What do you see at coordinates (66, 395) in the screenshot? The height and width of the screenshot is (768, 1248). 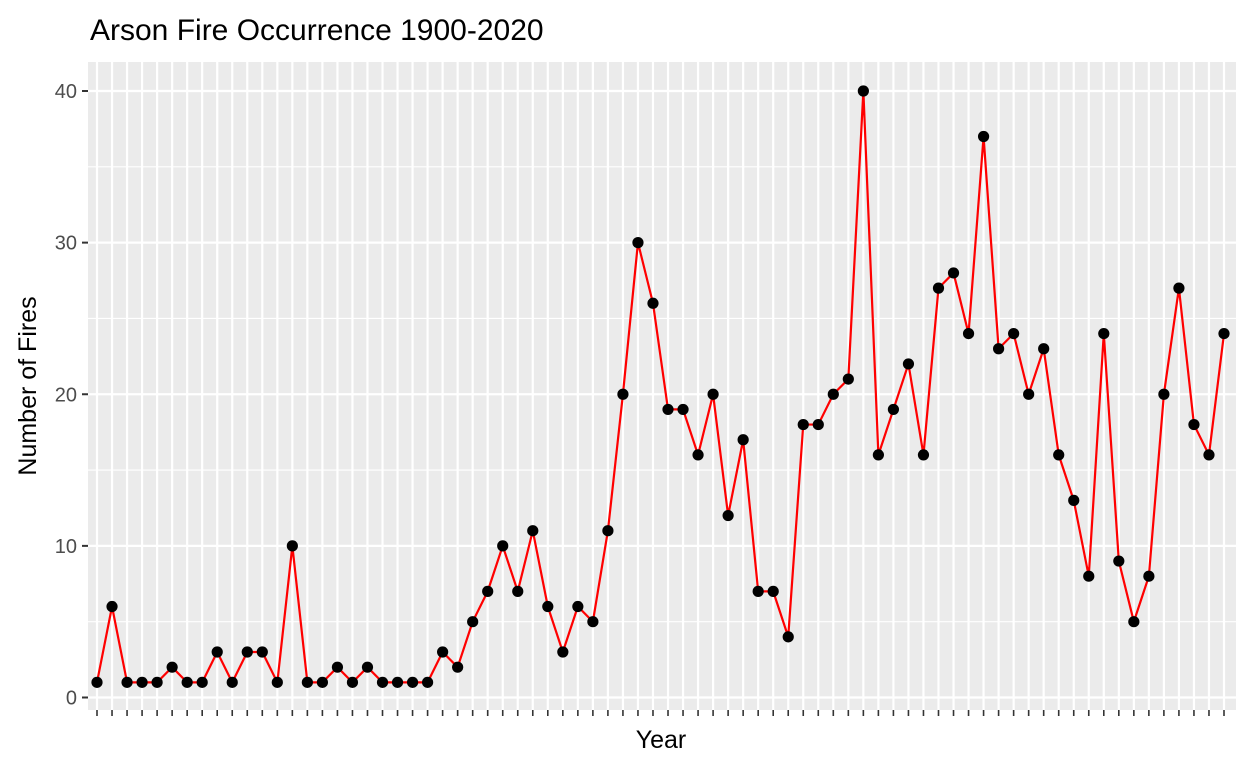 I see `y-tick-label: 20` at bounding box center [66, 395].